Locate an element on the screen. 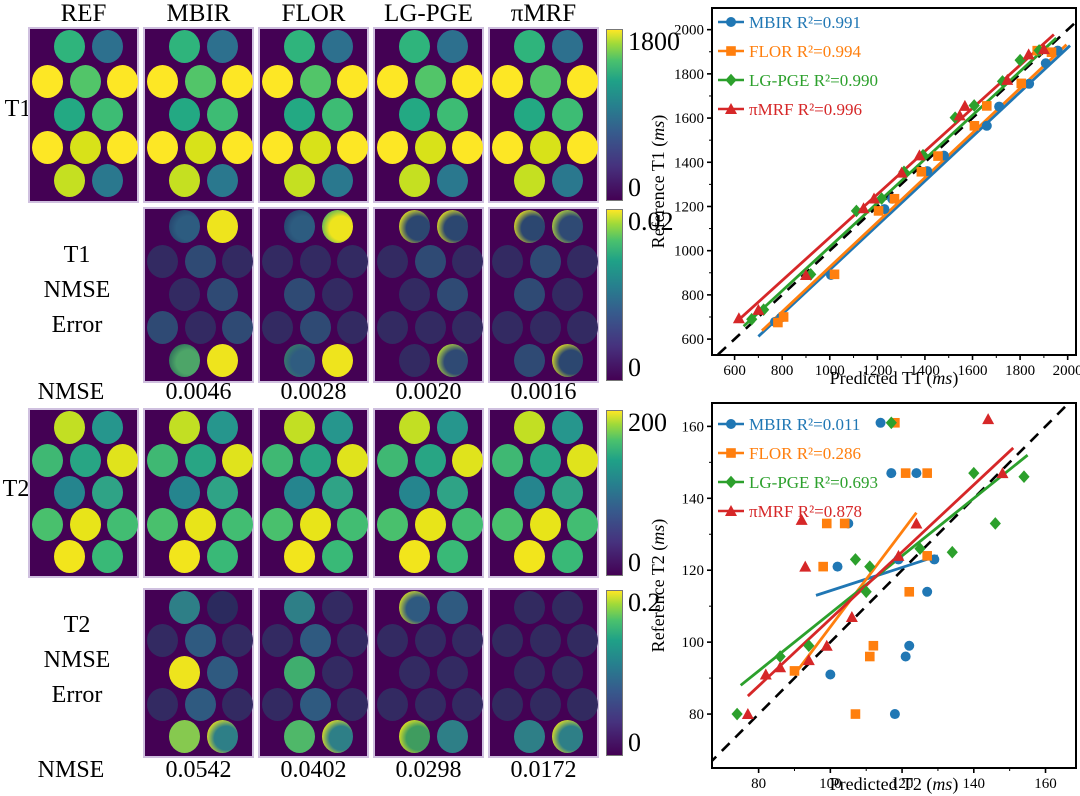 Image resolution: width=1080 pixels, height=796 pixels. points-πMRF is located at coordinates (875, 566).